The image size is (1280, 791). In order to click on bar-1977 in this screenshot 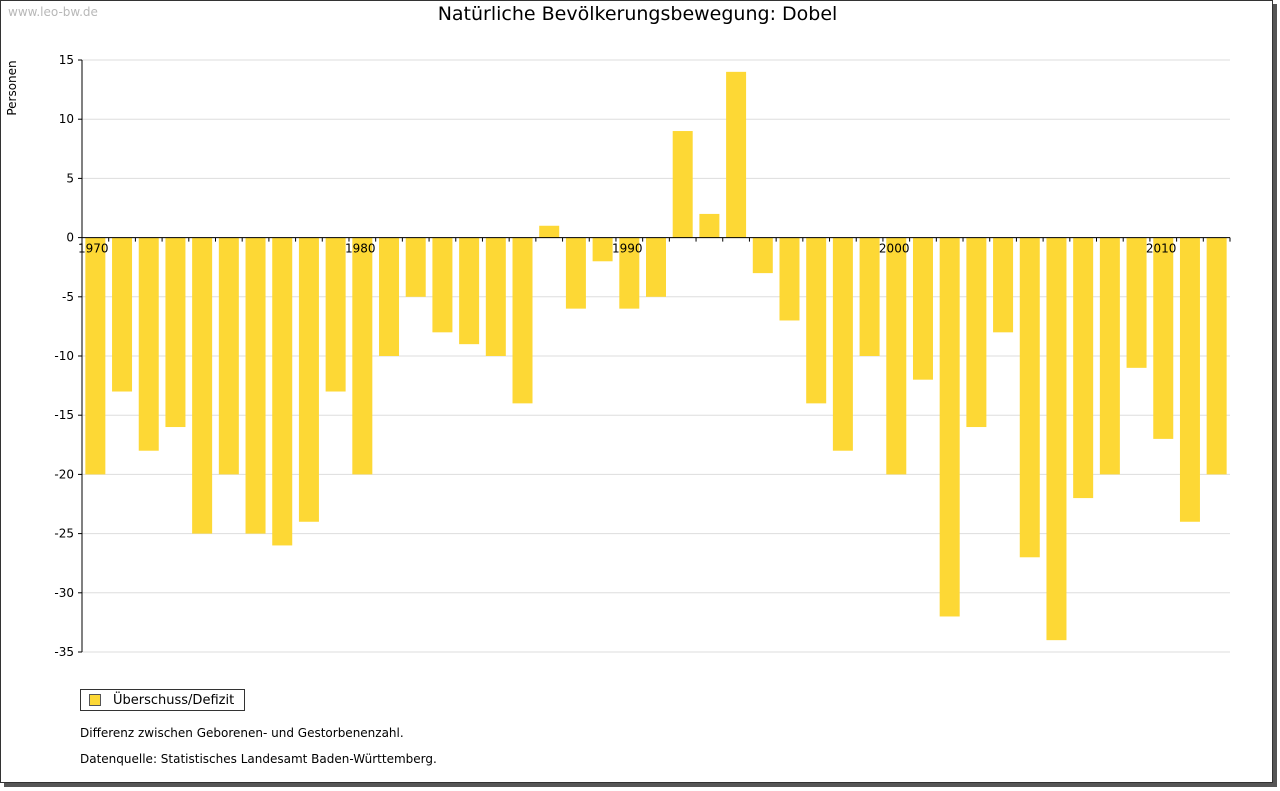, I will do `click(282, 391)`.